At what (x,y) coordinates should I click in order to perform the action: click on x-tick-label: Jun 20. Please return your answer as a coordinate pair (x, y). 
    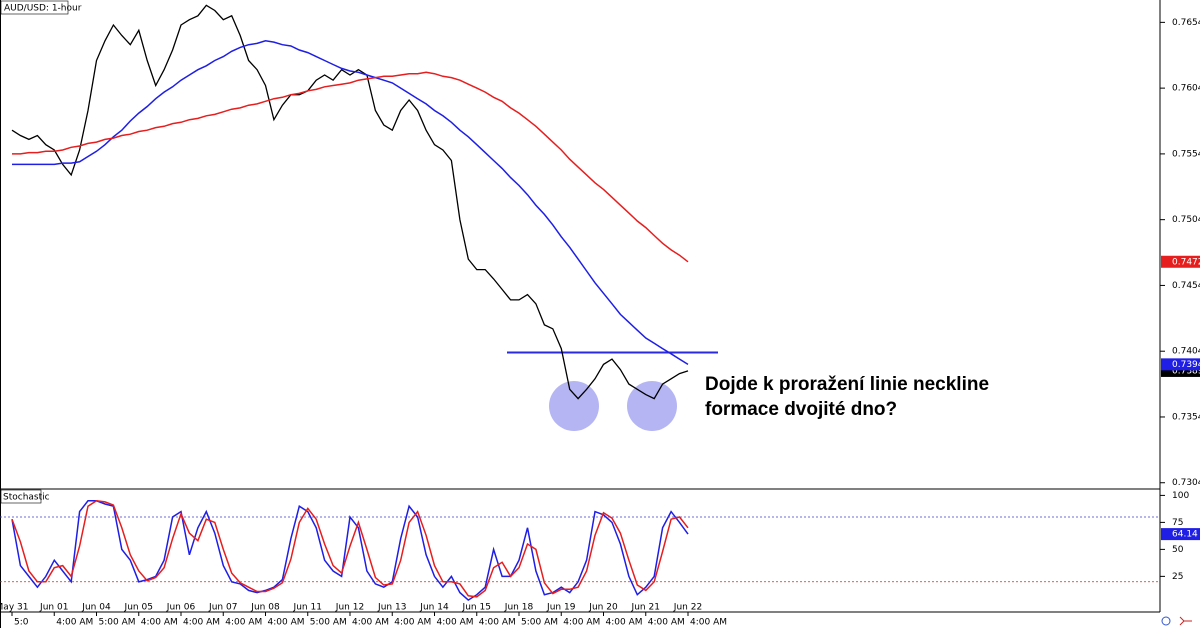
    Looking at the image, I should click on (603, 608).